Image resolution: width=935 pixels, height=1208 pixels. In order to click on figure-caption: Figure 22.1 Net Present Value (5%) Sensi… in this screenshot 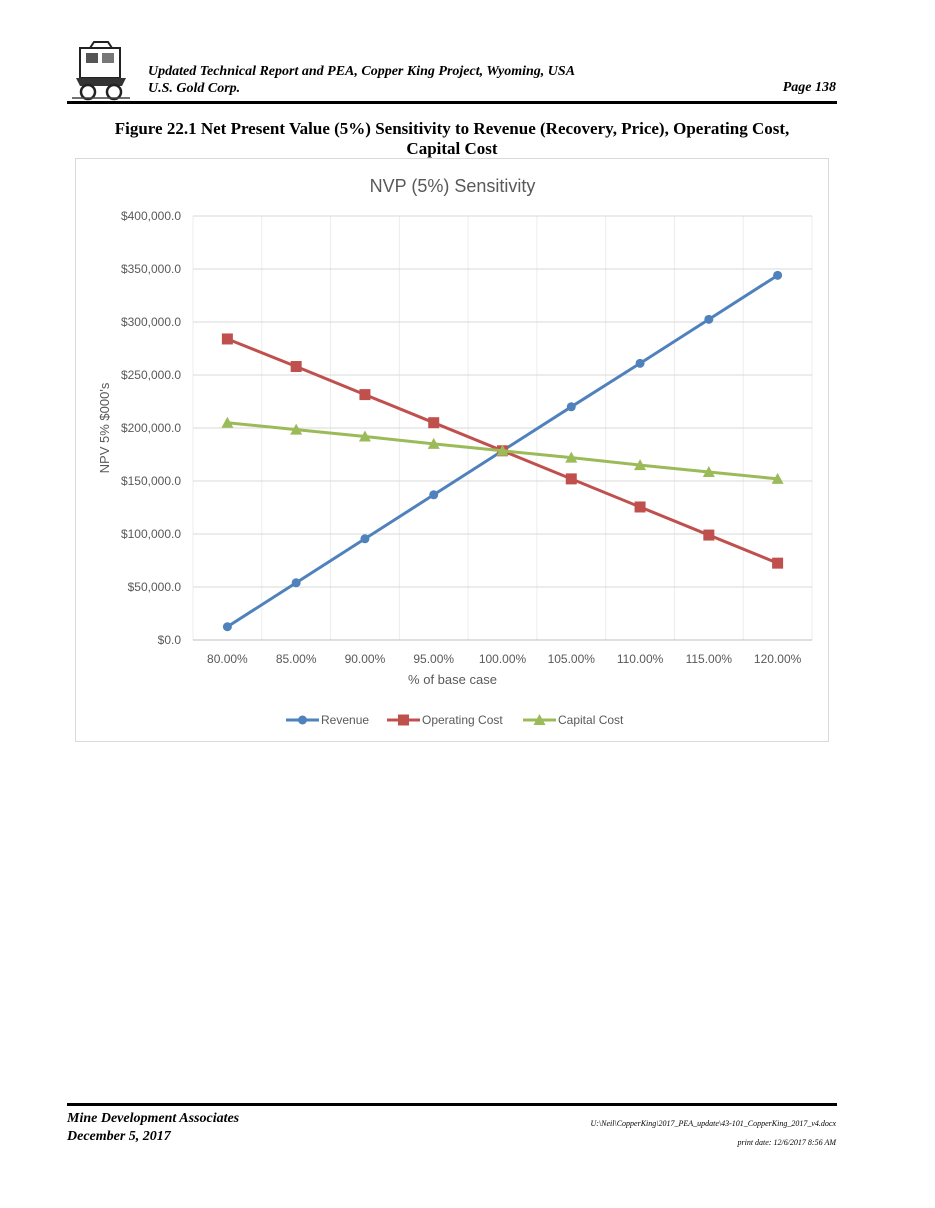, I will do `click(452, 139)`.